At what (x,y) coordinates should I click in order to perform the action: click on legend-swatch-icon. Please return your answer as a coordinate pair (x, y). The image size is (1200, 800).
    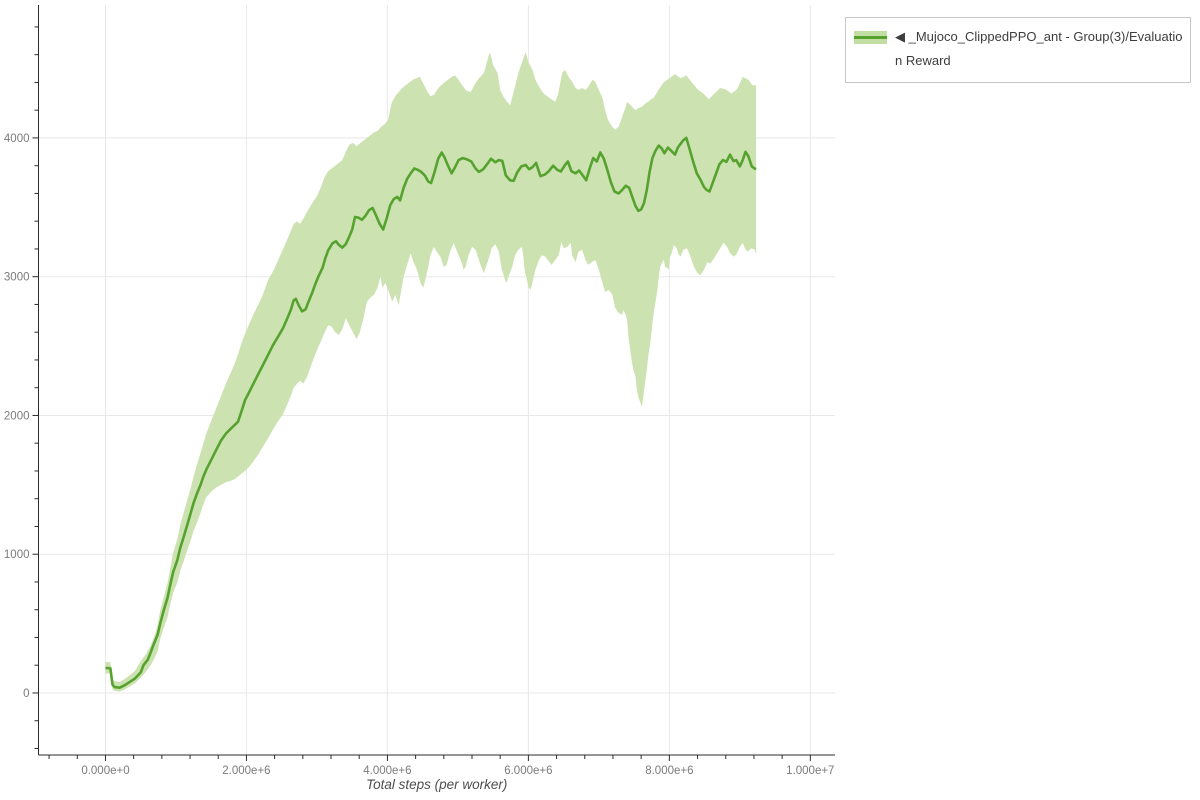
    Looking at the image, I should click on (870, 37).